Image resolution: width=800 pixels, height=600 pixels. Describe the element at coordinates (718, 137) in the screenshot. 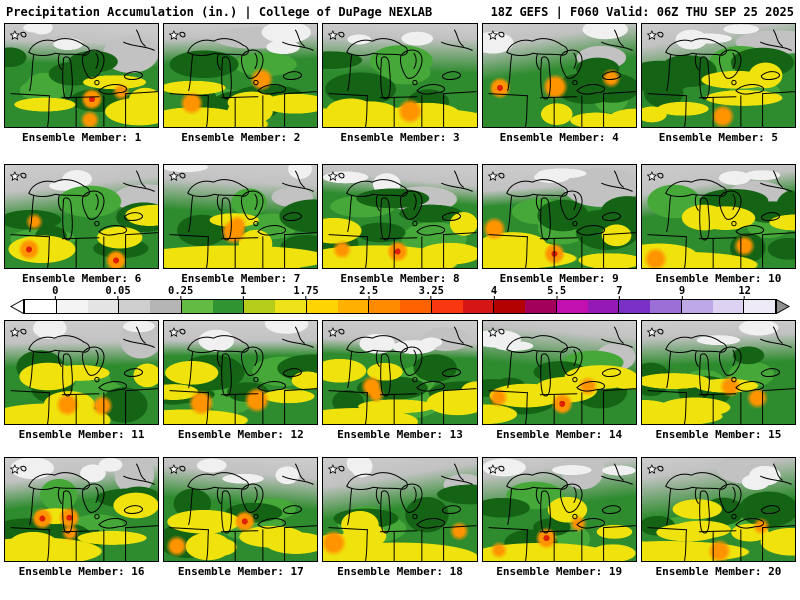

I see `member-label: Ensemble Member: 5` at that location.